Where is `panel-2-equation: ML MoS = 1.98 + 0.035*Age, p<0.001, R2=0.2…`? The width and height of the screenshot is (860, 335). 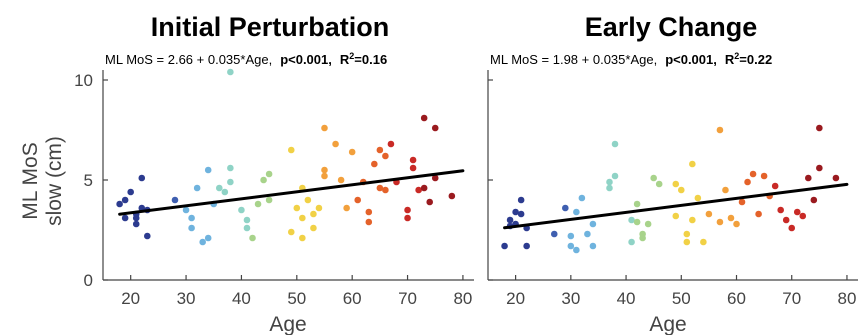
panel-2-equation: ML MoS = 1.98 + 0.035*Age, p<0.001, R2=0.2… is located at coordinates (631, 59).